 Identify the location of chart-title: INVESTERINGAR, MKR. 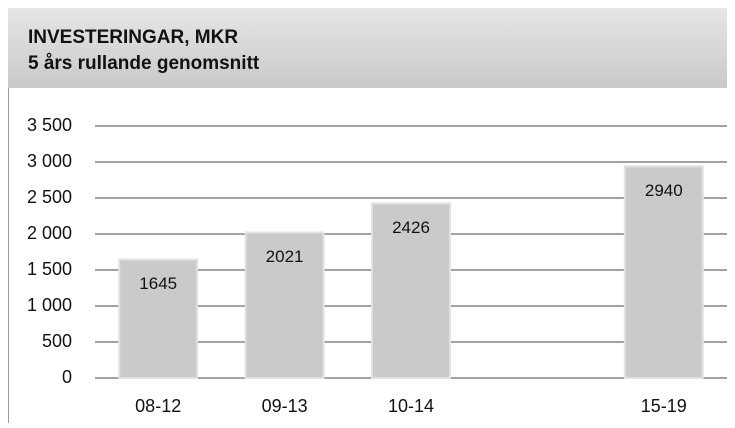
(133, 37).